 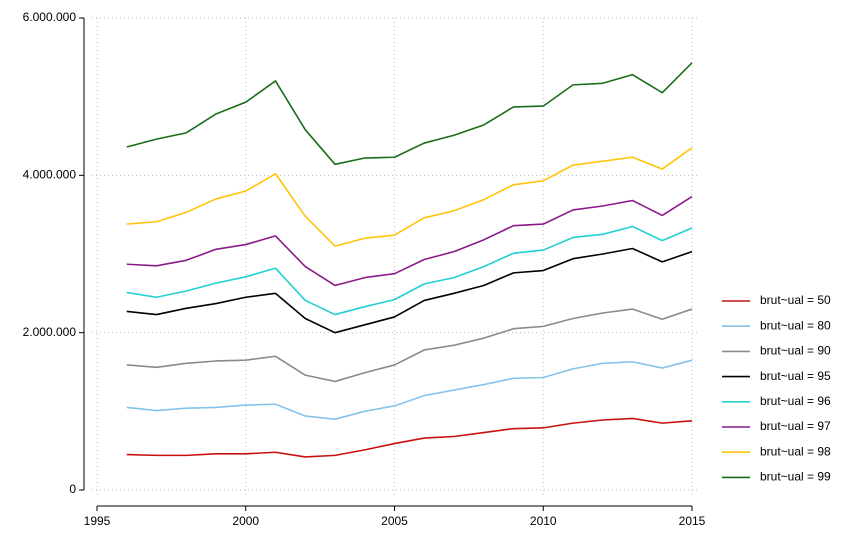 I want to click on x-tick-label: 2000, so click(x=245, y=521).